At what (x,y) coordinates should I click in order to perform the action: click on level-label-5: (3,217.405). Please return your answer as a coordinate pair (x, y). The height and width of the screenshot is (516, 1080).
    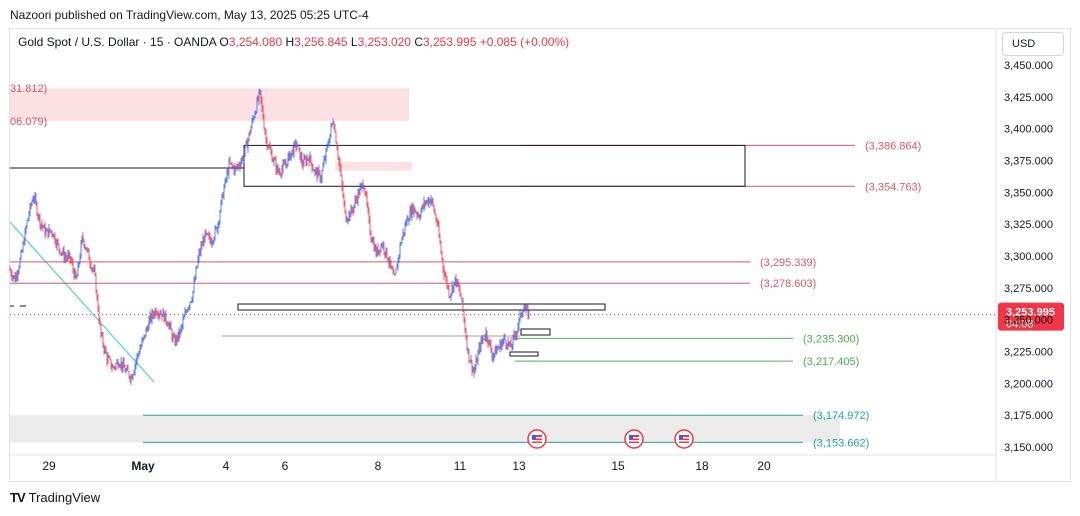
    Looking at the image, I should click on (831, 362).